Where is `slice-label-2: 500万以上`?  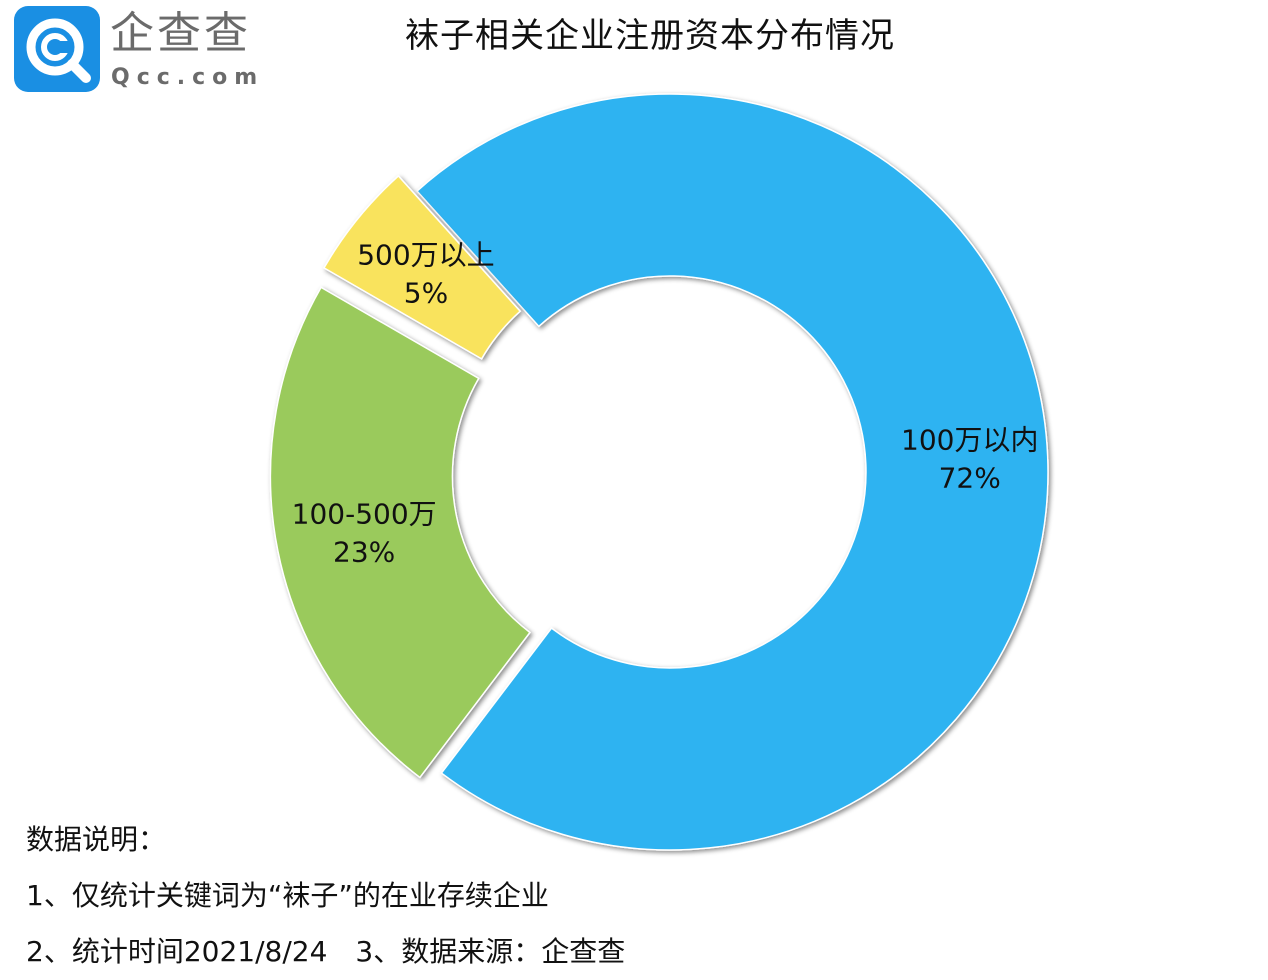
slice-label-2: 500万以上 is located at coordinates (425, 254).